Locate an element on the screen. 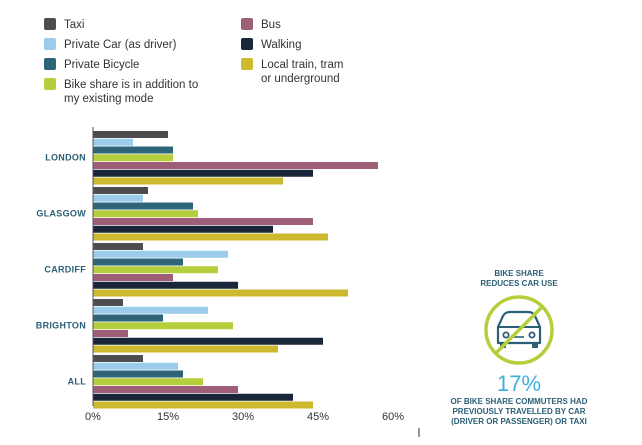 The height and width of the screenshot is (445, 642). info-heading-line-2: REDUCES CAR USE is located at coordinates (519, 283).